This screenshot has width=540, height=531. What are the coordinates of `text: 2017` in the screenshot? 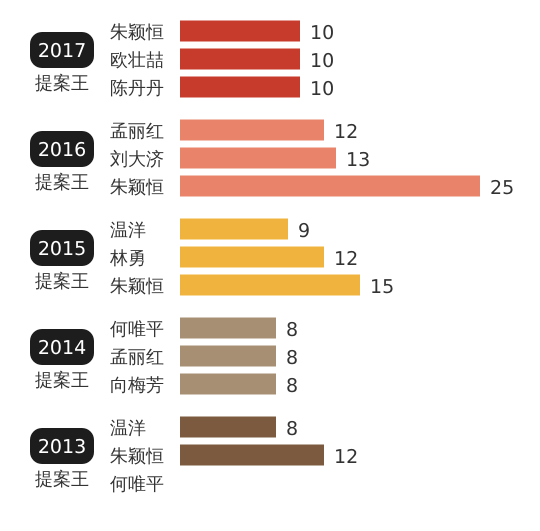 It's located at (62, 51).